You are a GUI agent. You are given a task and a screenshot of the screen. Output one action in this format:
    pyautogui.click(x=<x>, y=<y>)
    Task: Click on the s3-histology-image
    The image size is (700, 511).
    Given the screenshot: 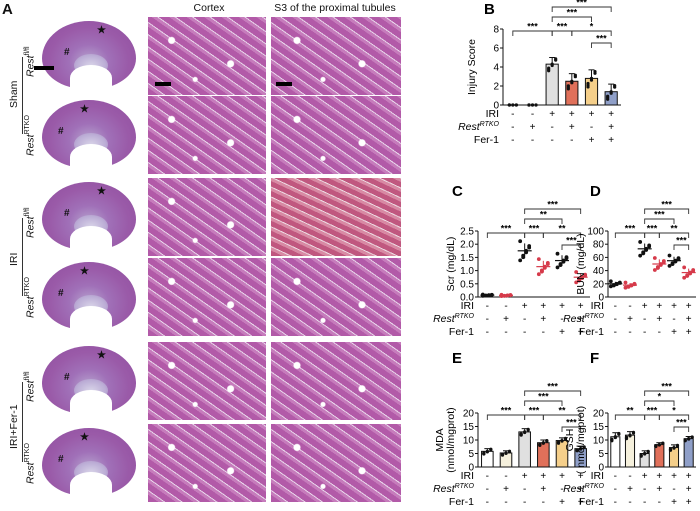 What is the action you would take?
    pyautogui.click(x=336, y=217)
    